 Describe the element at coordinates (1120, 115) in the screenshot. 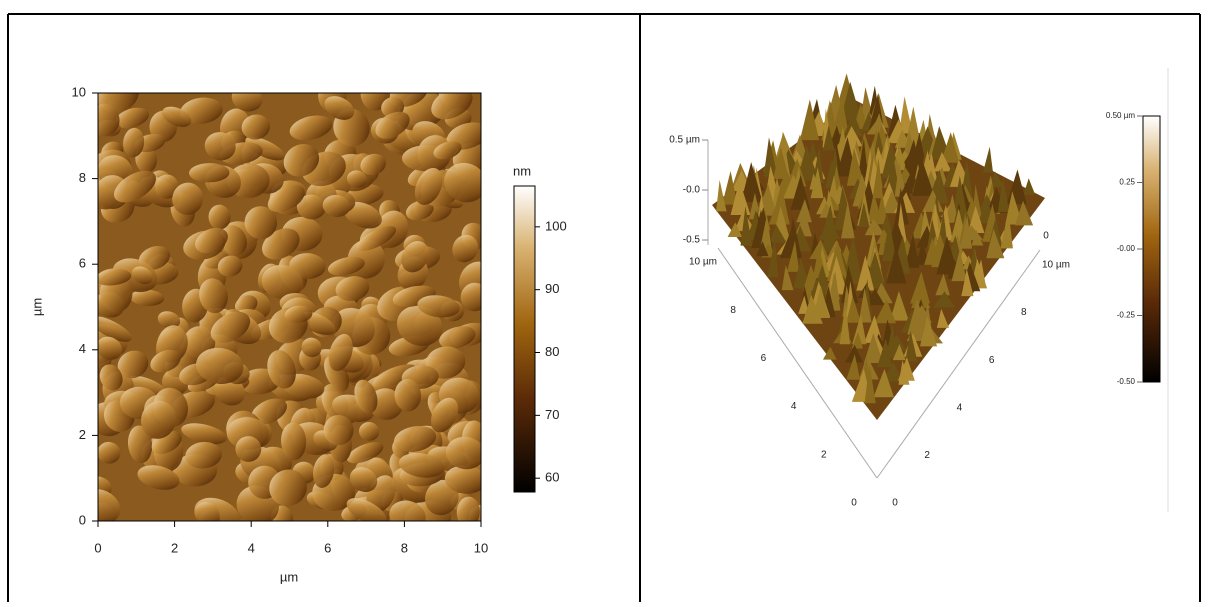

I see `colorbar-tick-label: 0.50 µm` at that location.